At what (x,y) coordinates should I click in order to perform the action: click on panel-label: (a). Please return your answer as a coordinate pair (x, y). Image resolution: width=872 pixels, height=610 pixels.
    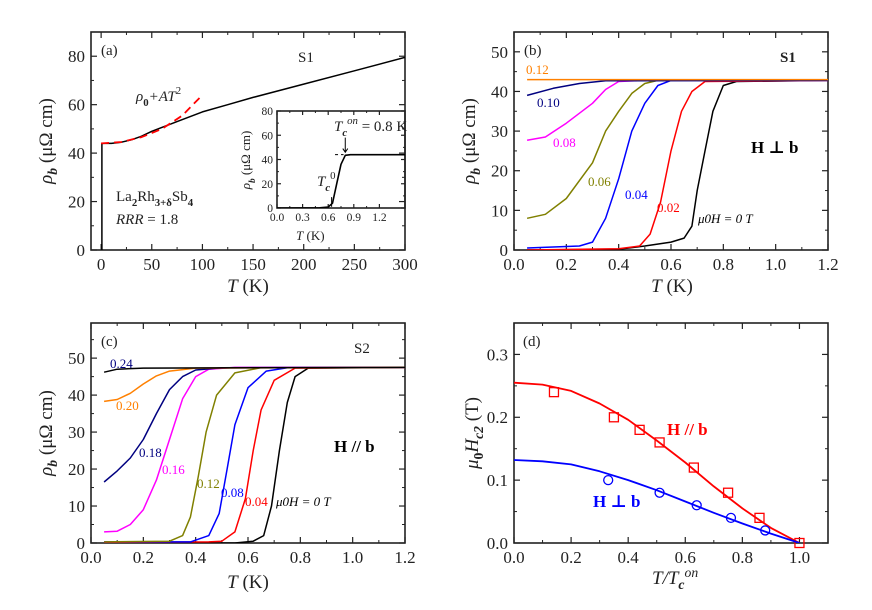
    Looking at the image, I should click on (109, 51).